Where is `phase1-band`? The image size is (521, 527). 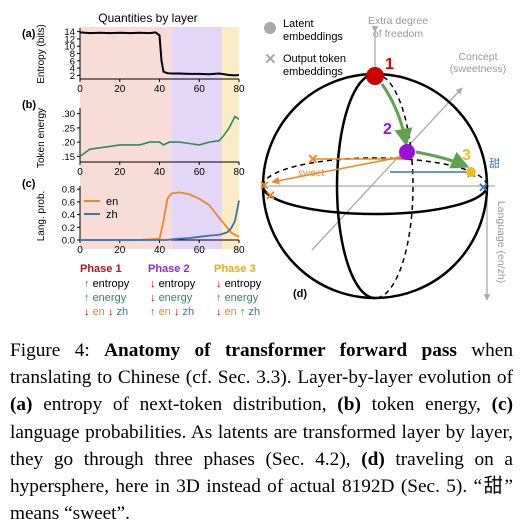
phase1-band is located at coordinates (126, 138).